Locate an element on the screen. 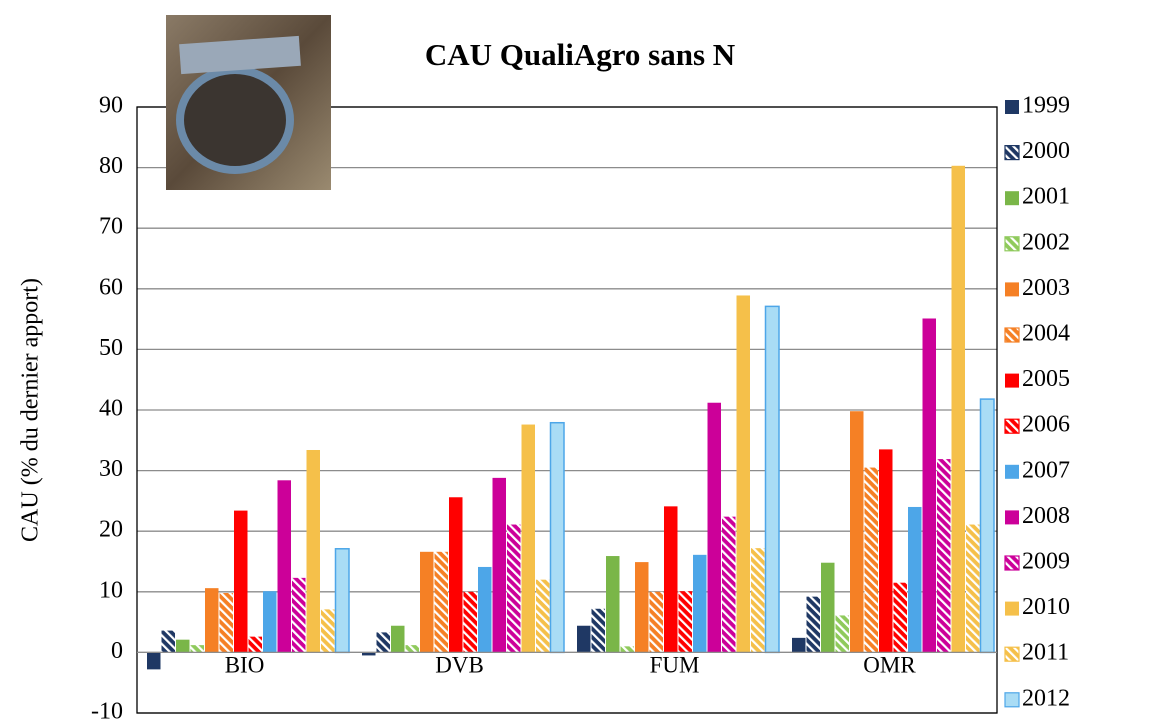 The image size is (1156, 722). legend-label: 2001 is located at coordinates (1046, 197).